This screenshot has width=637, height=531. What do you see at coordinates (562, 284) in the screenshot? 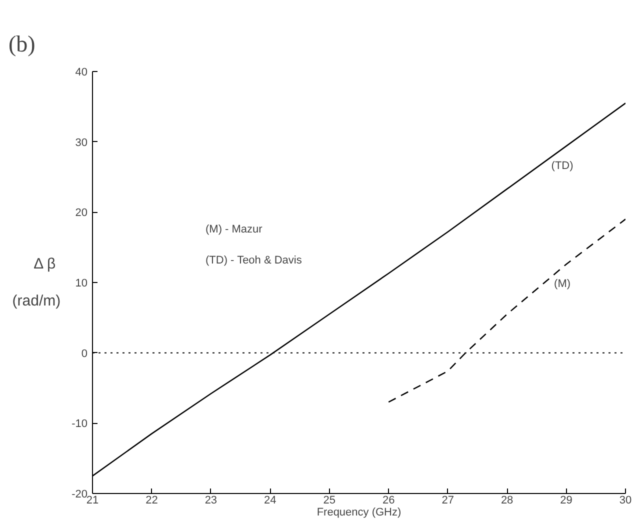
I see `series-label: (M)` at bounding box center [562, 284].